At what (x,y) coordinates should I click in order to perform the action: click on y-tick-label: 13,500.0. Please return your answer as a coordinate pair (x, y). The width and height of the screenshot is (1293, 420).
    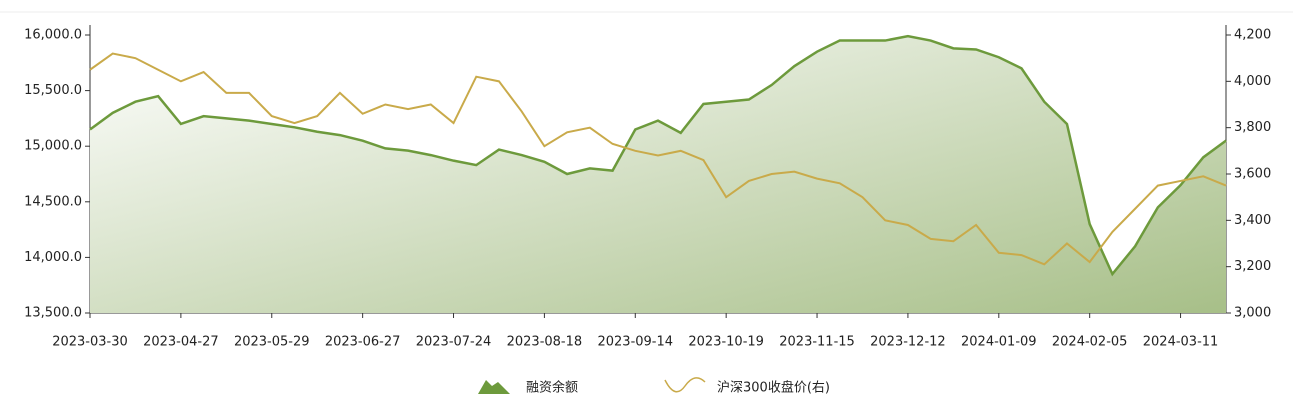
    Looking at the image, I should click on (53, 313).